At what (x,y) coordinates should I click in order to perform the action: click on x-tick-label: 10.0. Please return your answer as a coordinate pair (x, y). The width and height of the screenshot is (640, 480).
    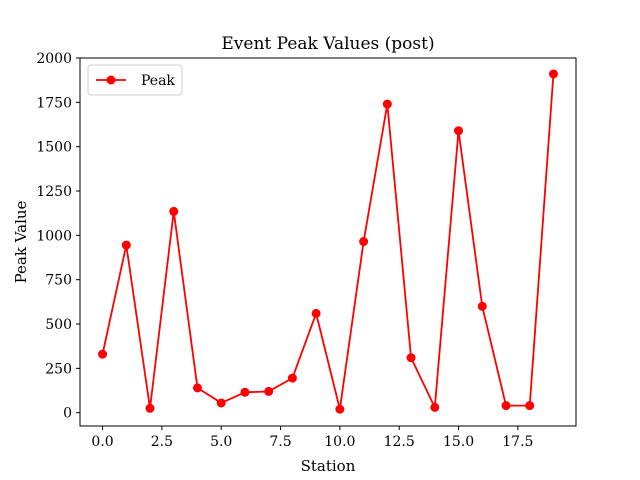
    Looking at the image, I should click on (339, 442).